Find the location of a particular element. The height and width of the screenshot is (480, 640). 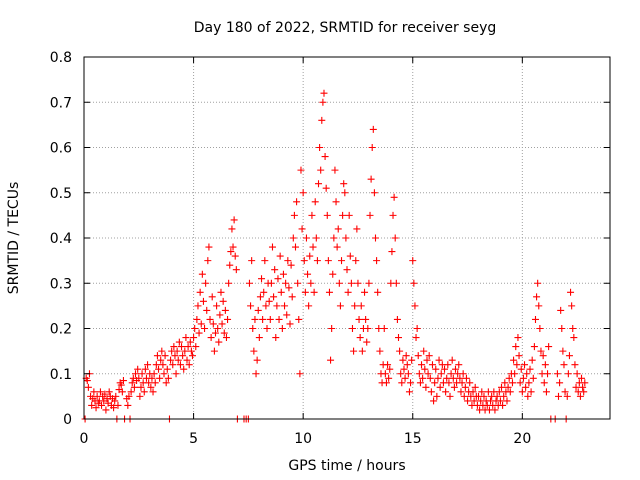

y-axis-label: SRMTID / TECUs is located at coordinates (14, 238).